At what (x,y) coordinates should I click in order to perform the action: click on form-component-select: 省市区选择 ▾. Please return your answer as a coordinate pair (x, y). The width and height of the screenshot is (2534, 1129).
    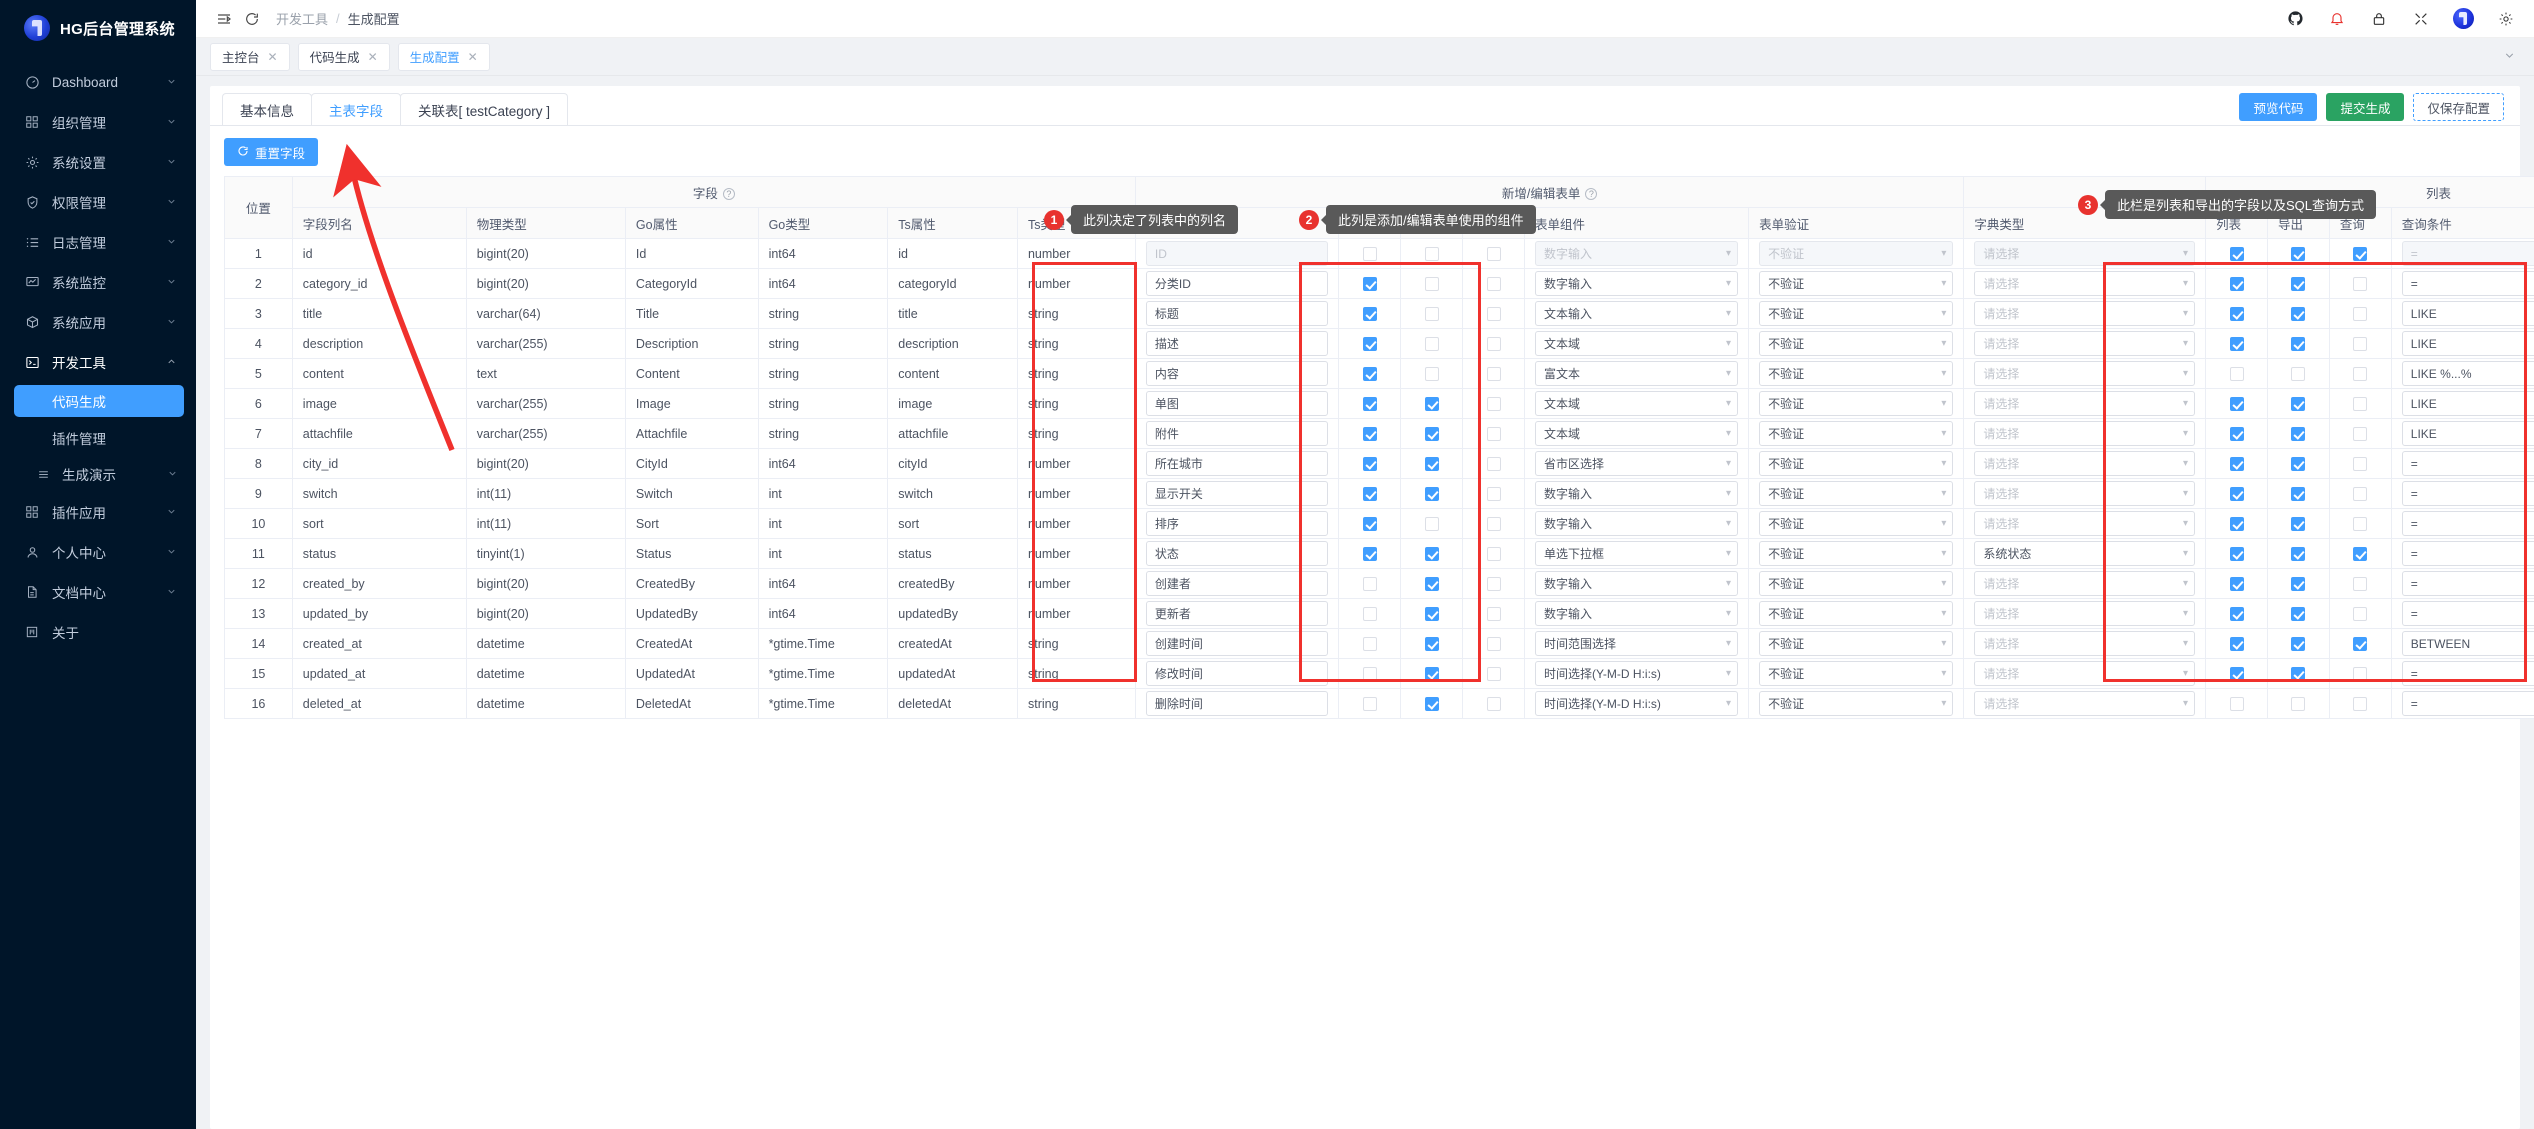
    Looking at the image, I should click on (1637, 463).